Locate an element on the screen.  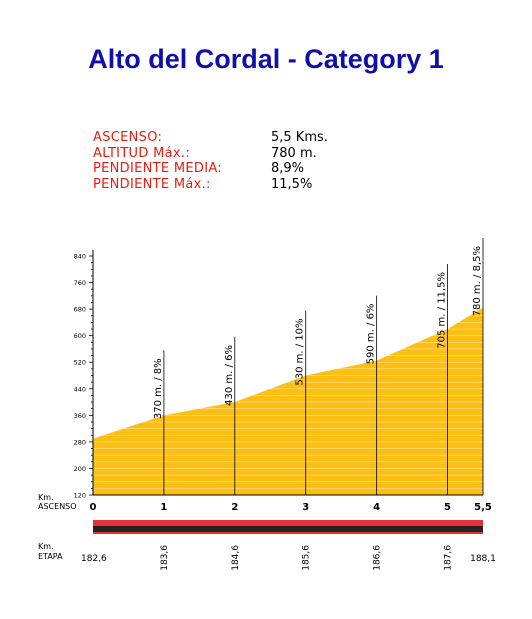
etapa-tick-label: 186,6 is located at coordinates (378, 558).